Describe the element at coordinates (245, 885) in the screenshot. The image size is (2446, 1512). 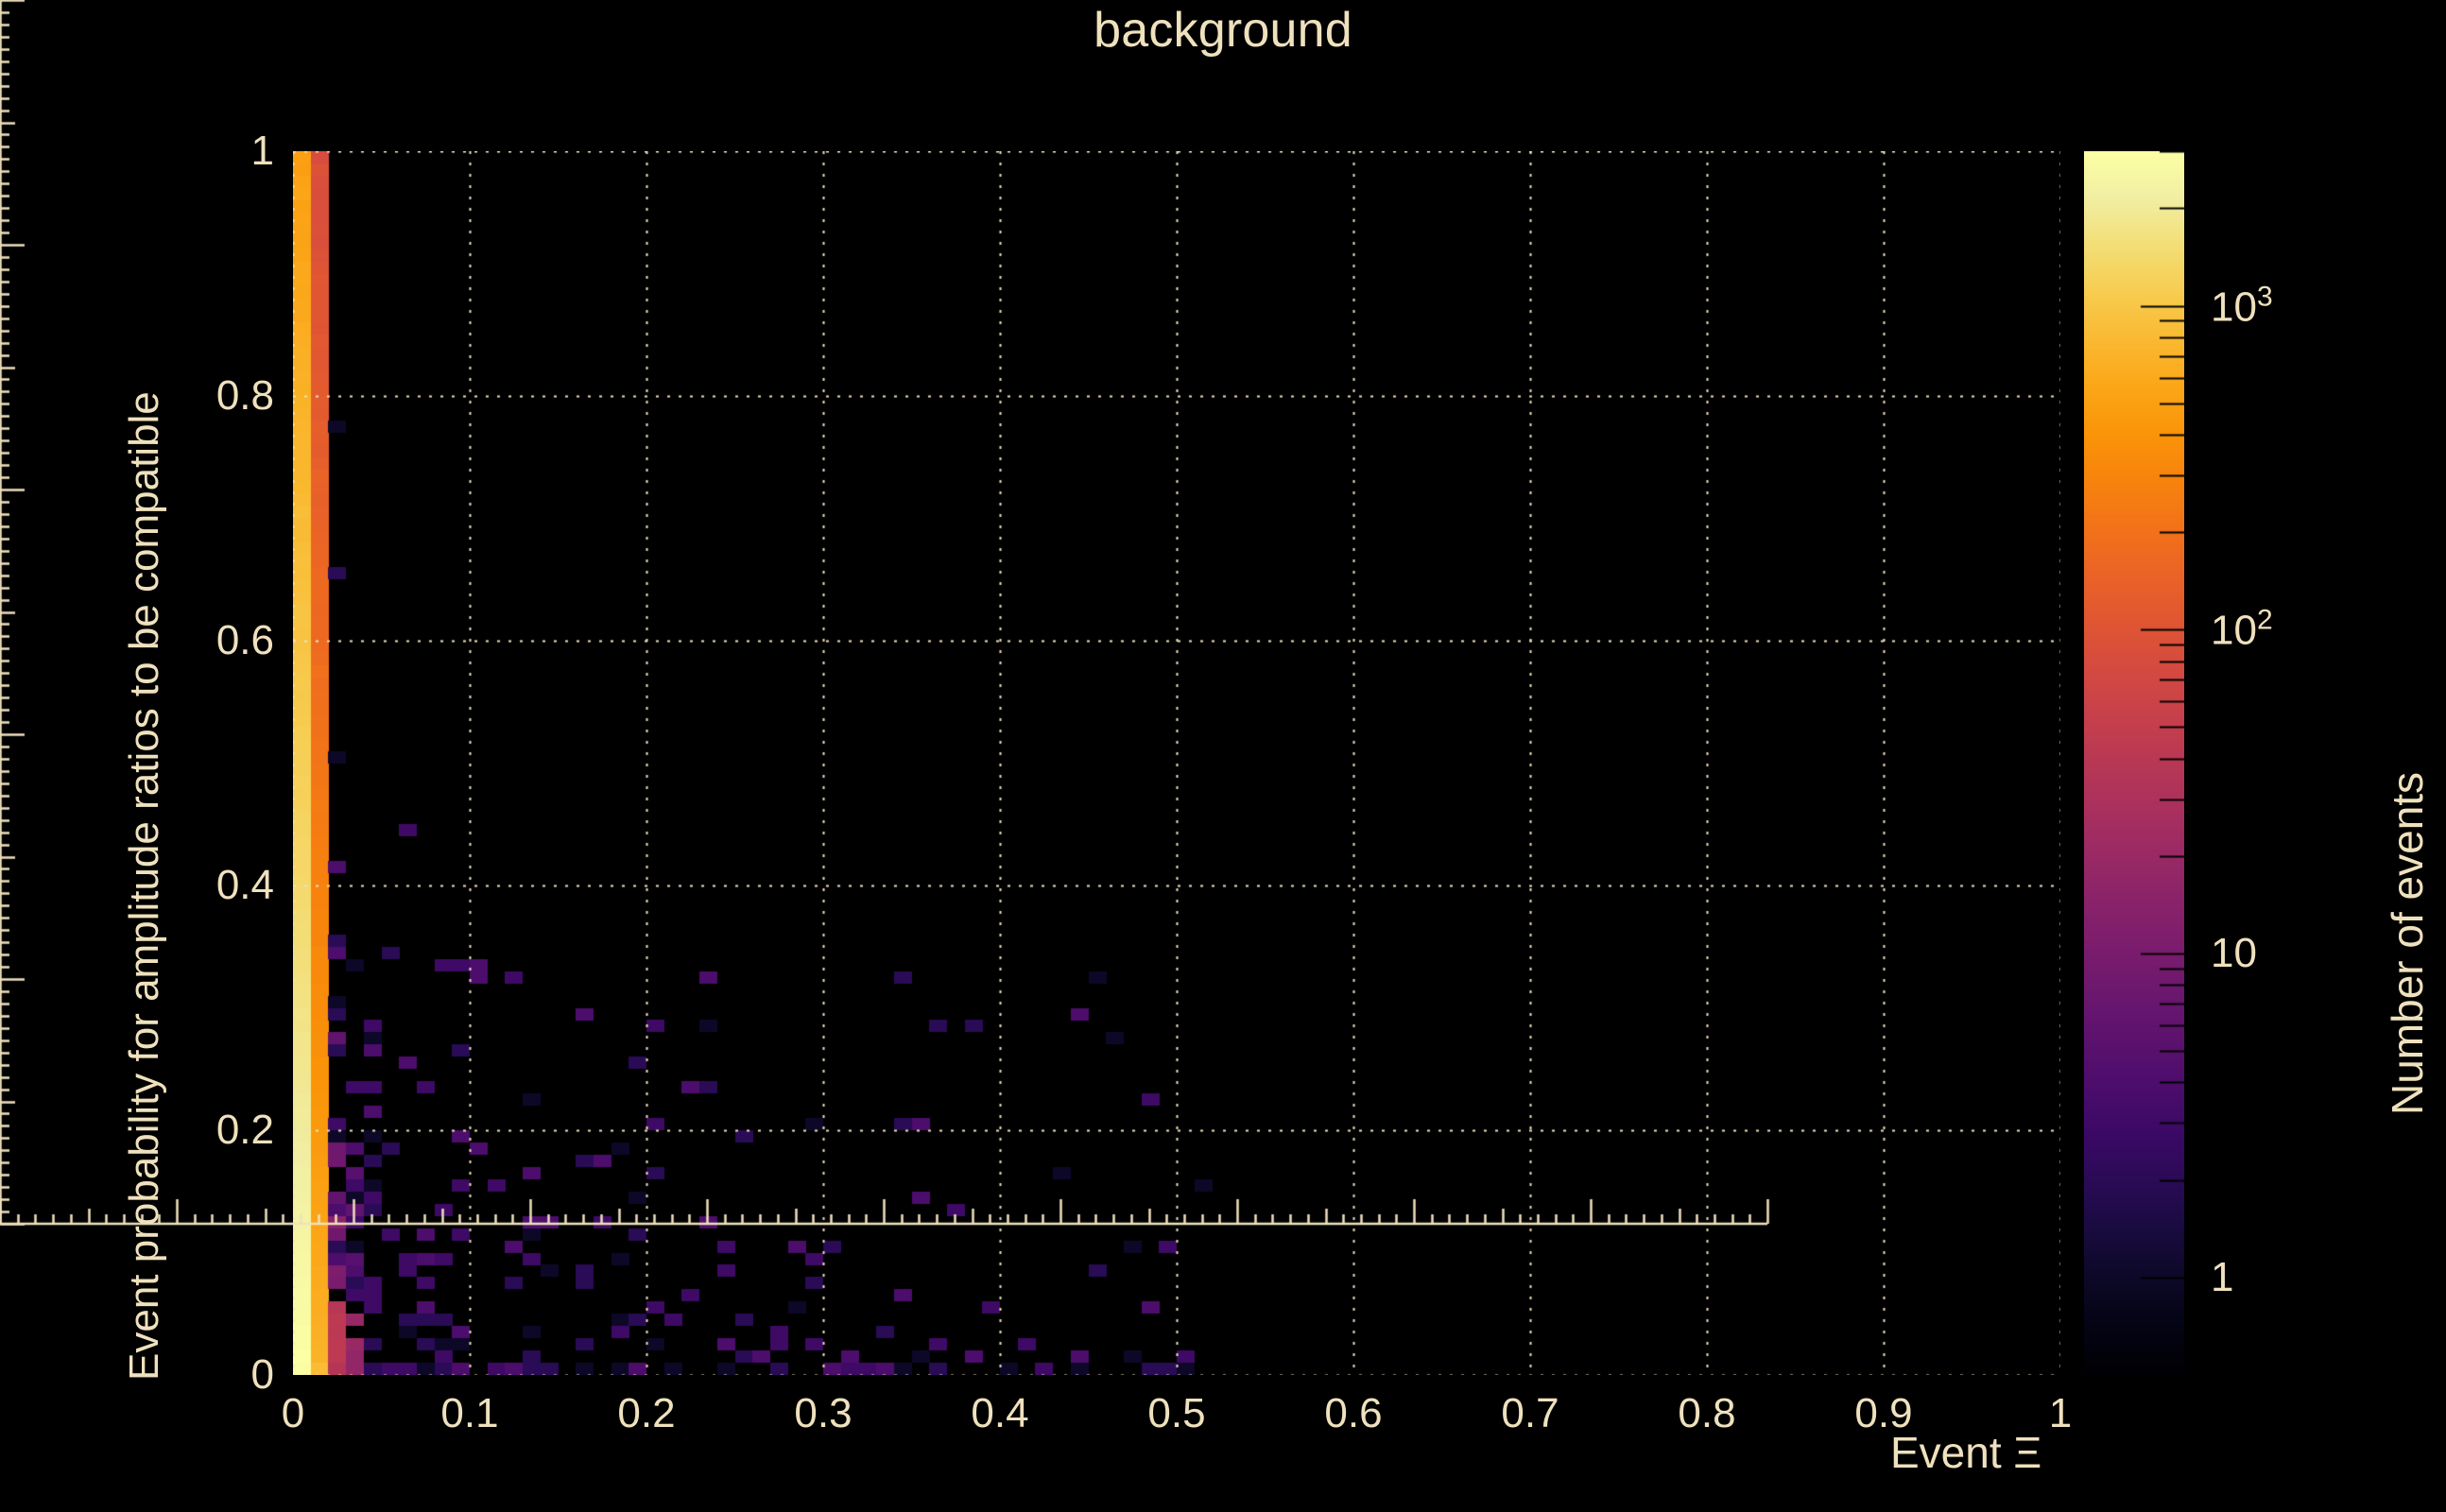
I see `y-tick-label: 0.4` at that location.